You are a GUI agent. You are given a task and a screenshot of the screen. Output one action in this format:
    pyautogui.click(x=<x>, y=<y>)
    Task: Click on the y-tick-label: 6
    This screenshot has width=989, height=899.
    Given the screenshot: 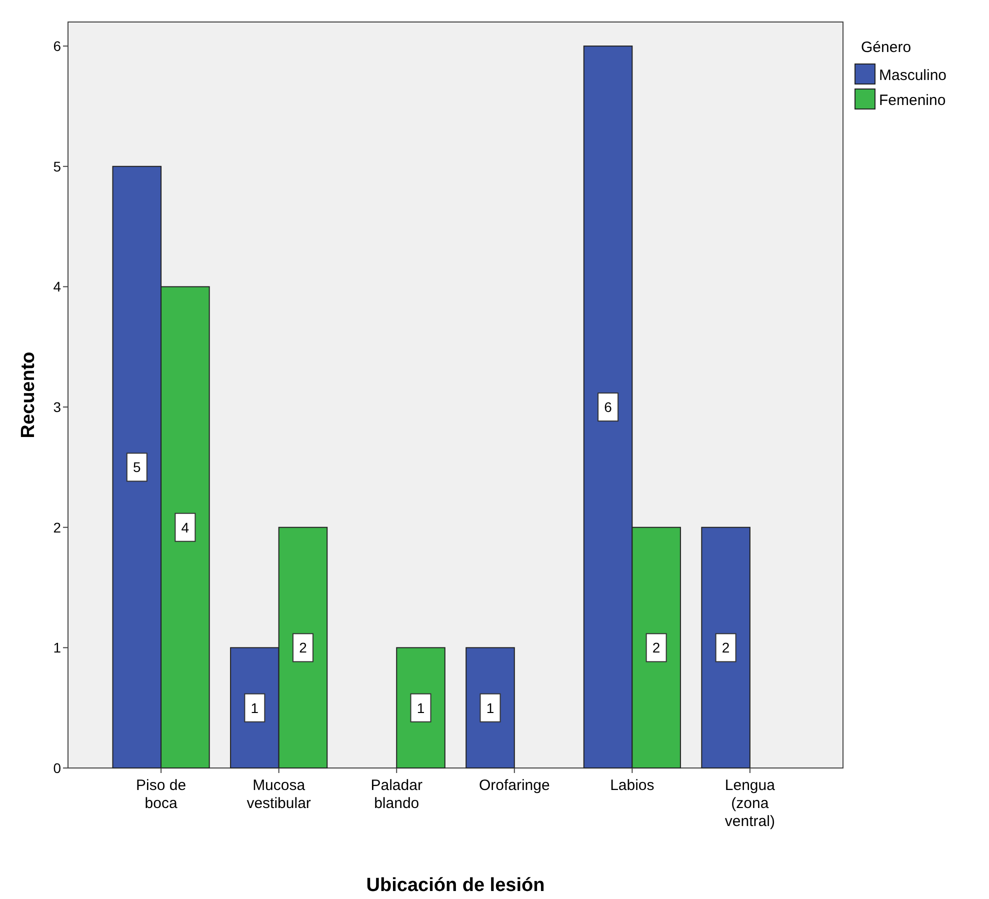 What is the action you would take?
    pyautogui.click(x=57, y=46)
    